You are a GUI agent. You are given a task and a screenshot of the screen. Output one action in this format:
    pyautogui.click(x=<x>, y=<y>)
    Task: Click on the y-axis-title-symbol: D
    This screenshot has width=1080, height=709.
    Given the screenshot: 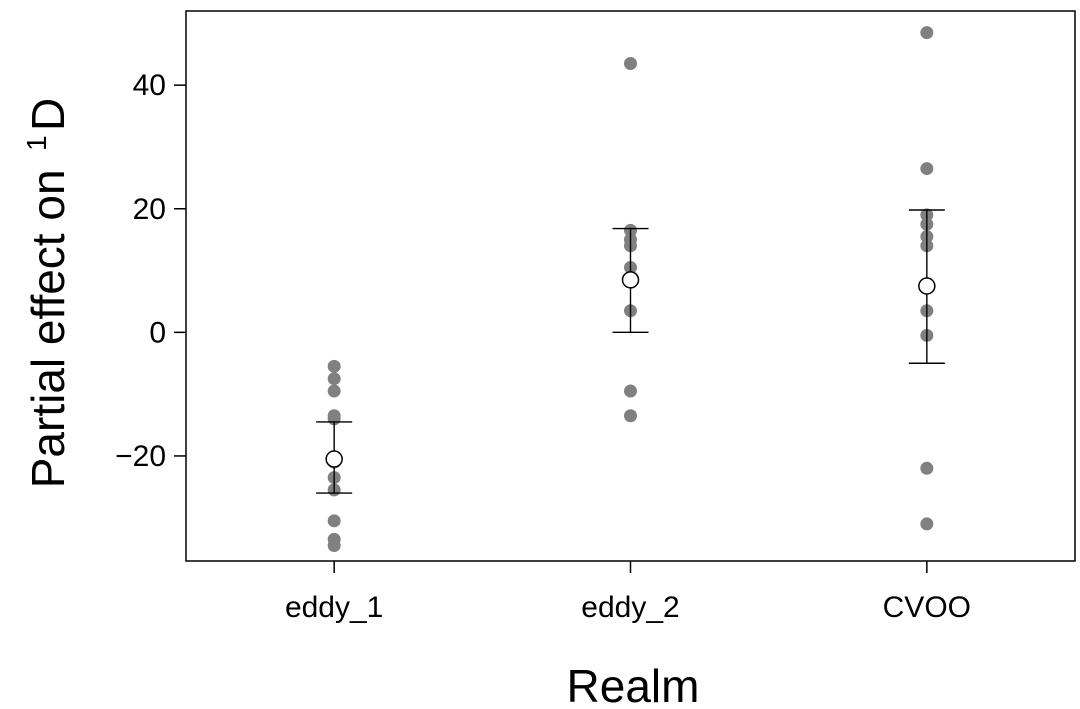 What is the action you would take?
    pyautogui.click(x=48, y=114)
    